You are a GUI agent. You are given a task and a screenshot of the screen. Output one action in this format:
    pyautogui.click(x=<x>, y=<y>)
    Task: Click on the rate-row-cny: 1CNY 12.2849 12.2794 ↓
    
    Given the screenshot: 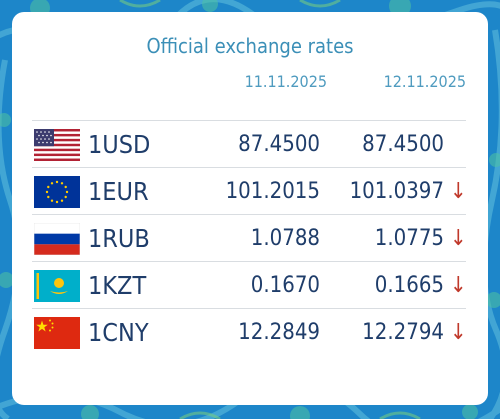 What is the action you would take?
    pyautogui.click(x=249, y=331)
    